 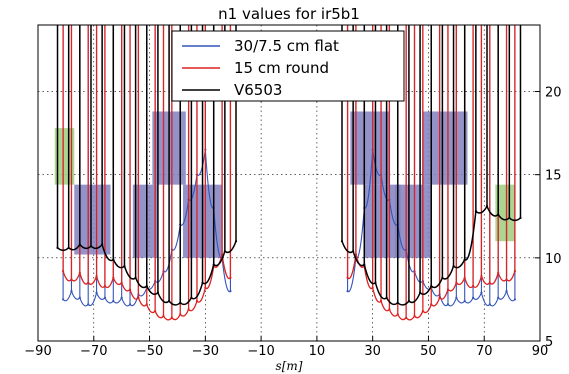 What do you see at coordinates (372, 351) in the screenshot?
I see `x-tick-label: 30` at bounding box center [372, 351].